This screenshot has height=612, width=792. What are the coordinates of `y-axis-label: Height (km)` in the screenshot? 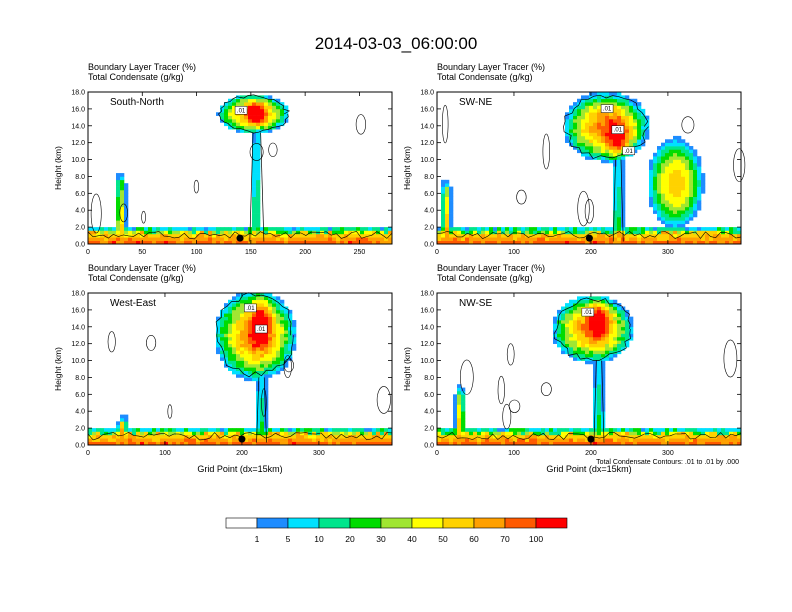 It's located at (58, 168).